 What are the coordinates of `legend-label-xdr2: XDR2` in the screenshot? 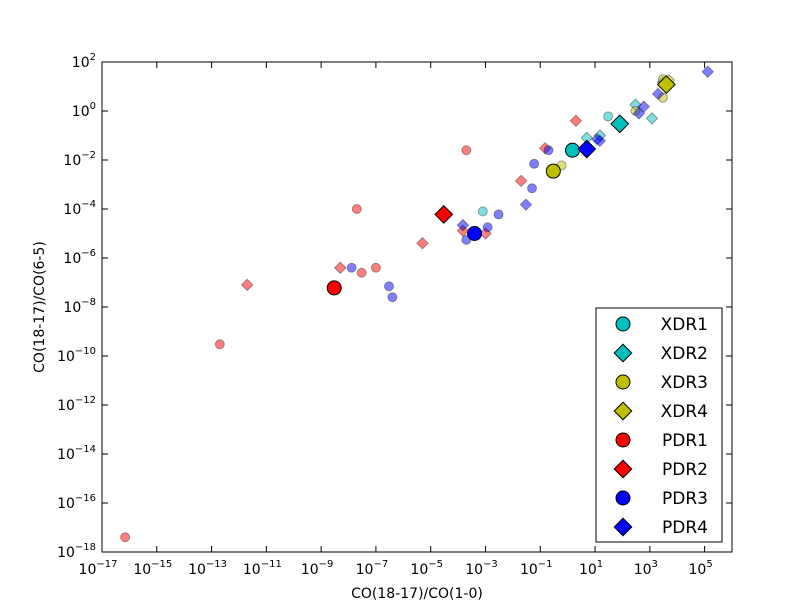 It's located at (684, 354).